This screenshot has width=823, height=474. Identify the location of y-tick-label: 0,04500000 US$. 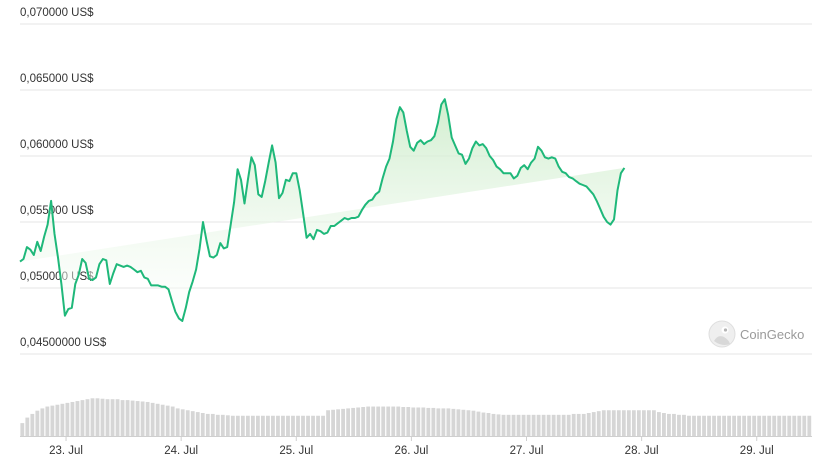
(63, 343).